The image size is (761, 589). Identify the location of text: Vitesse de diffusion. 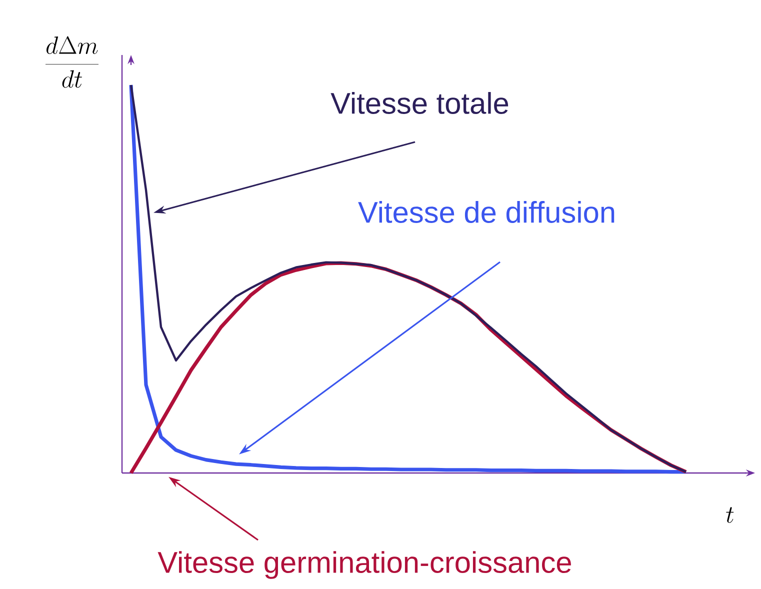
(486, 212).